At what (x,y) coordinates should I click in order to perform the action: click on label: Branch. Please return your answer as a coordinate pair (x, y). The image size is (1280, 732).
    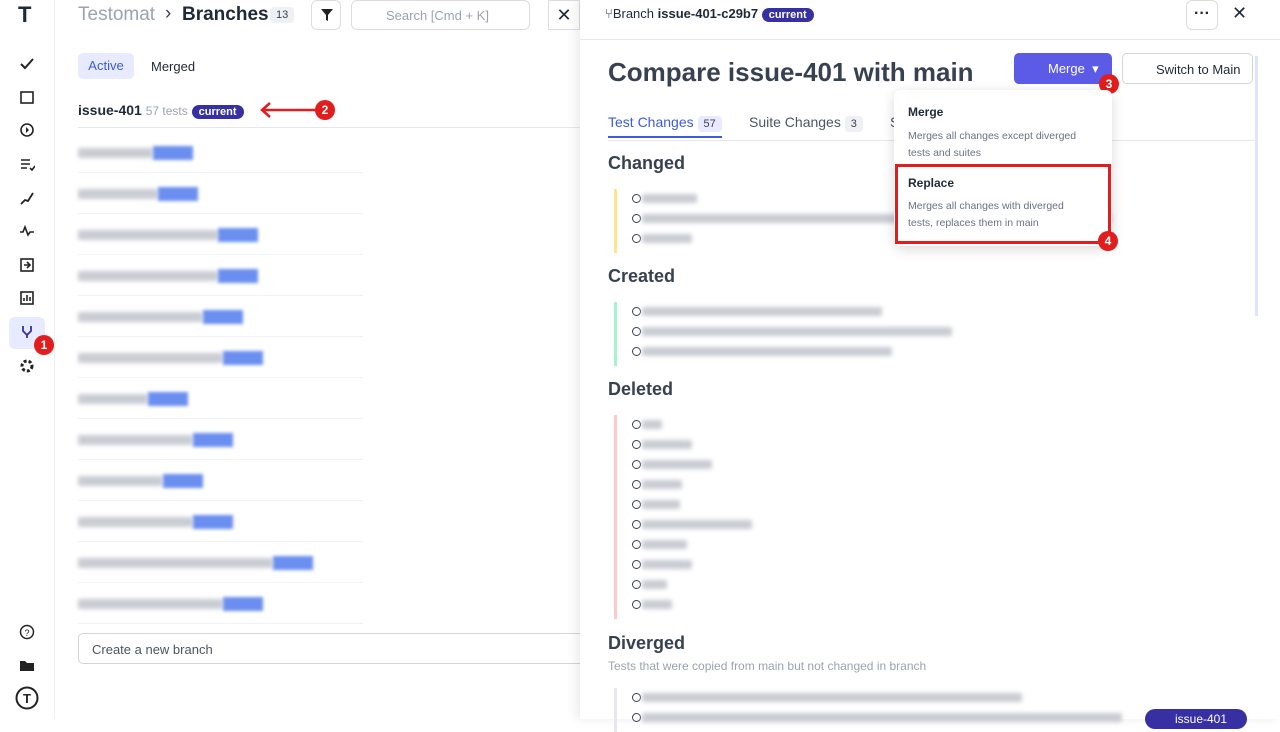
    Looking at the image, I should click on (633, 13).